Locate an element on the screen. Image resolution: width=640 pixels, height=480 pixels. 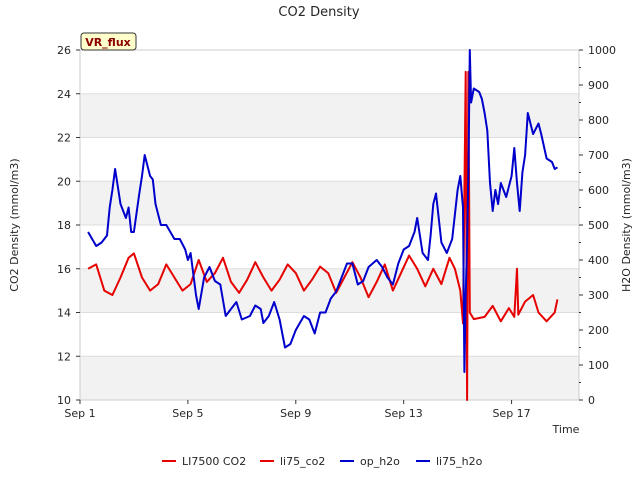
legend-label: op_h2o is located at coordinates (380, 461).